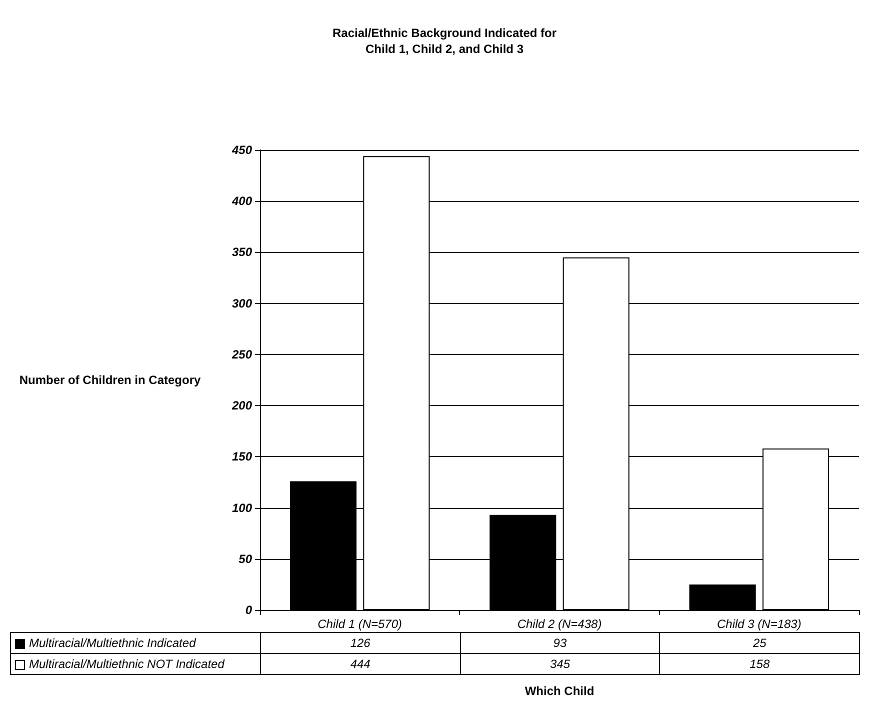  I want to click on y-tick-label: 450, so click(241, 150).